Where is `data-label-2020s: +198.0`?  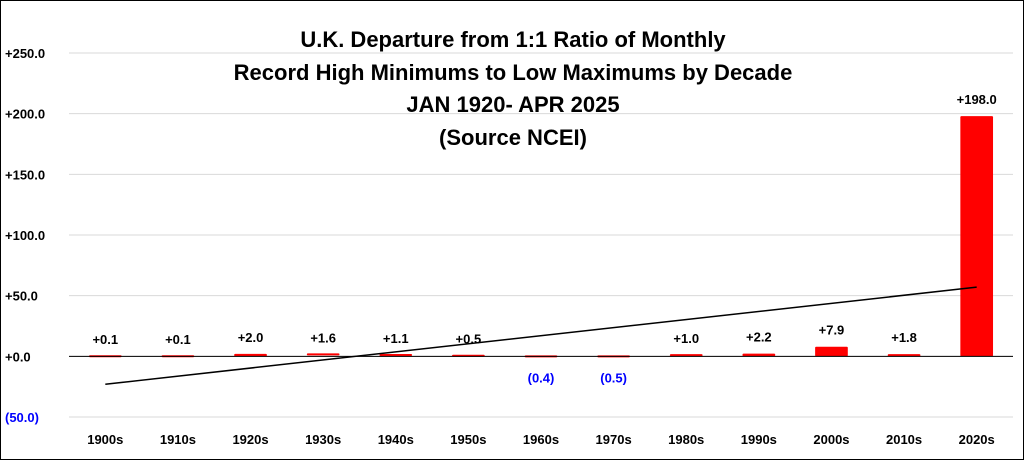
data-label-2020s: +198.0 is located at coordinates (977, 99).